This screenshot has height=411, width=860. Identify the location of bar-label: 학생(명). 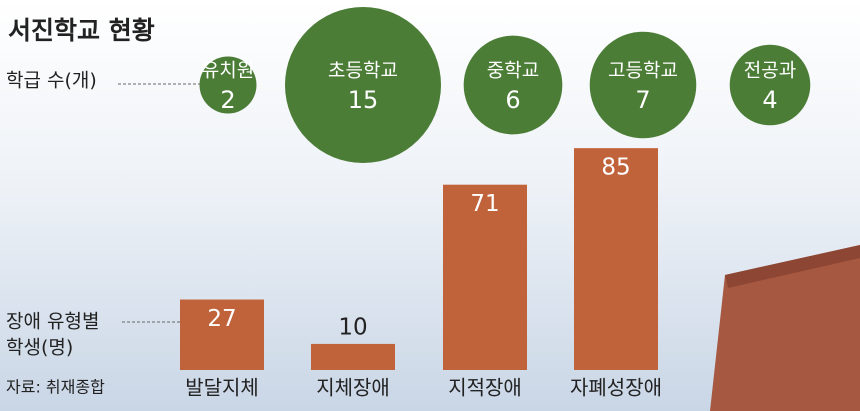
(39, 348).